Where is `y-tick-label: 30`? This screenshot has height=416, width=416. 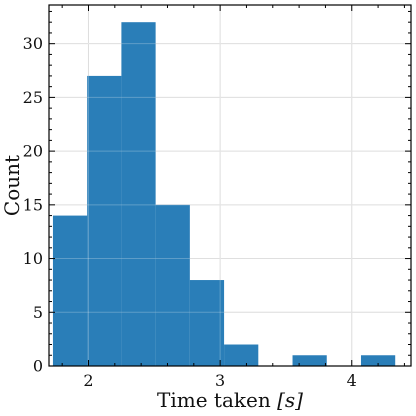
y-tick-label: 30 is located at coordinates (33, 43).